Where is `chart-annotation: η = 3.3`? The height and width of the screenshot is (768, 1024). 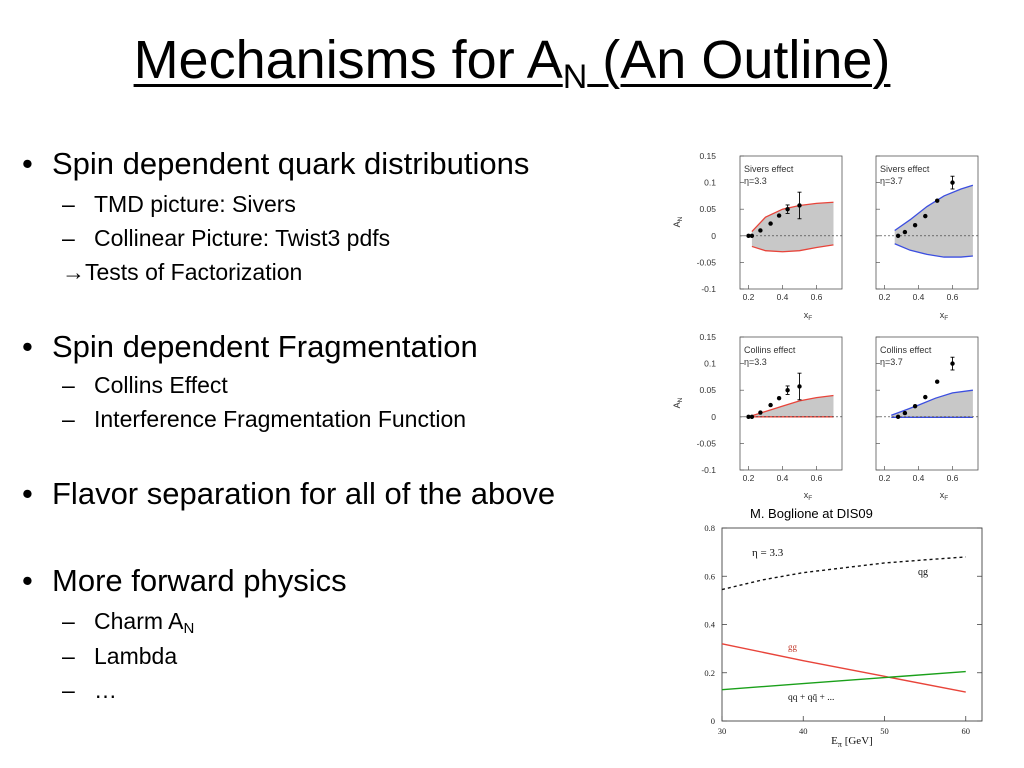 chart-annotation: η = 3.3 is located at coordinates (768, 553).